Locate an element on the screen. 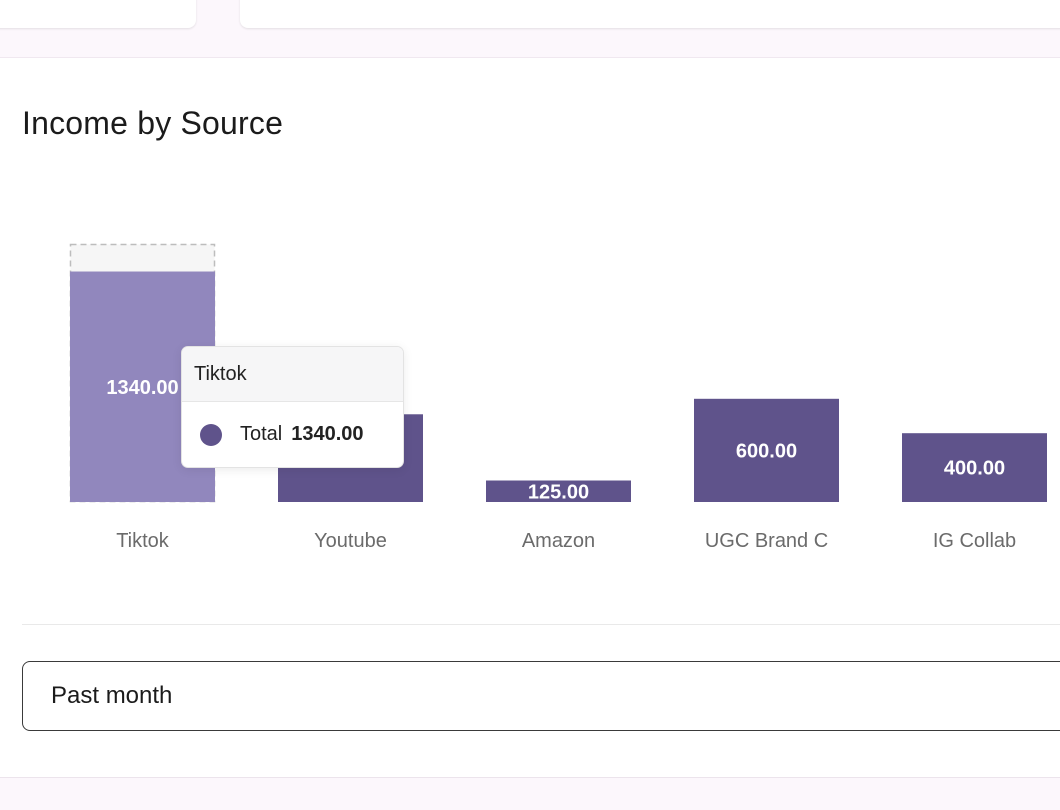 Image resolution: width=1060 pixels, height=810 pixels. bar-value-label: 125.00 is located at coordinates (558, 492).